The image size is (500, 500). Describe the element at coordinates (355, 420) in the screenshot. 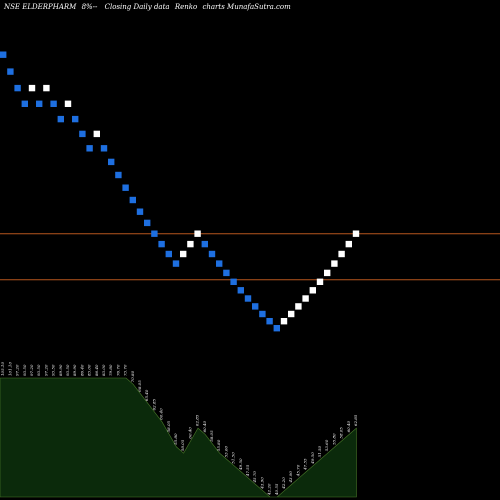

I see `brick-price-label: 62.85` at that location.